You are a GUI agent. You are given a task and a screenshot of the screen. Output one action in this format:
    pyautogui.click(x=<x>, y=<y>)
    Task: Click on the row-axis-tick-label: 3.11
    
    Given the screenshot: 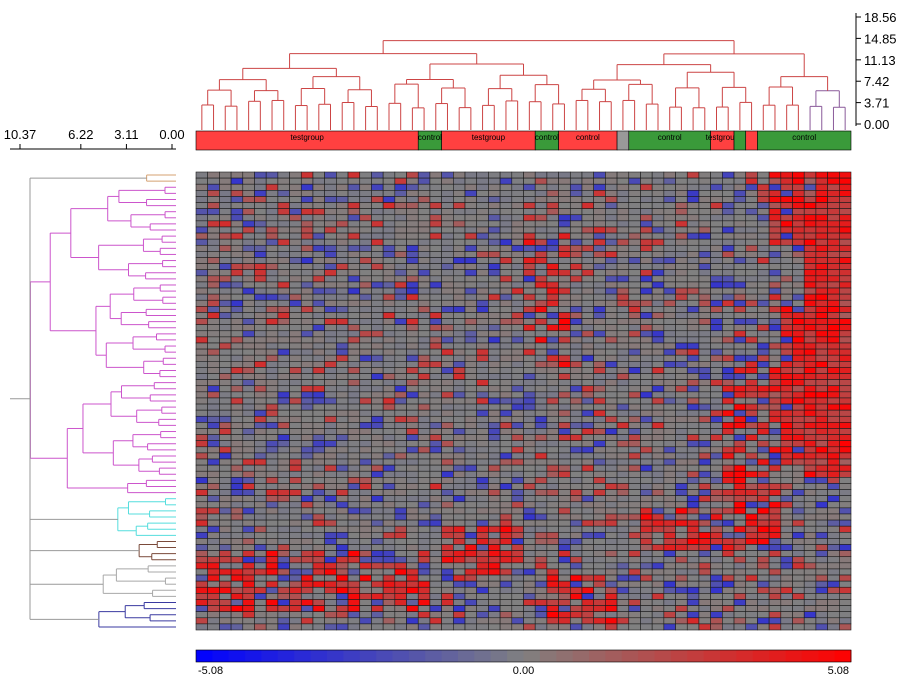 What is the action you would take?
    pyautogui.click(x=126, y=134)
    